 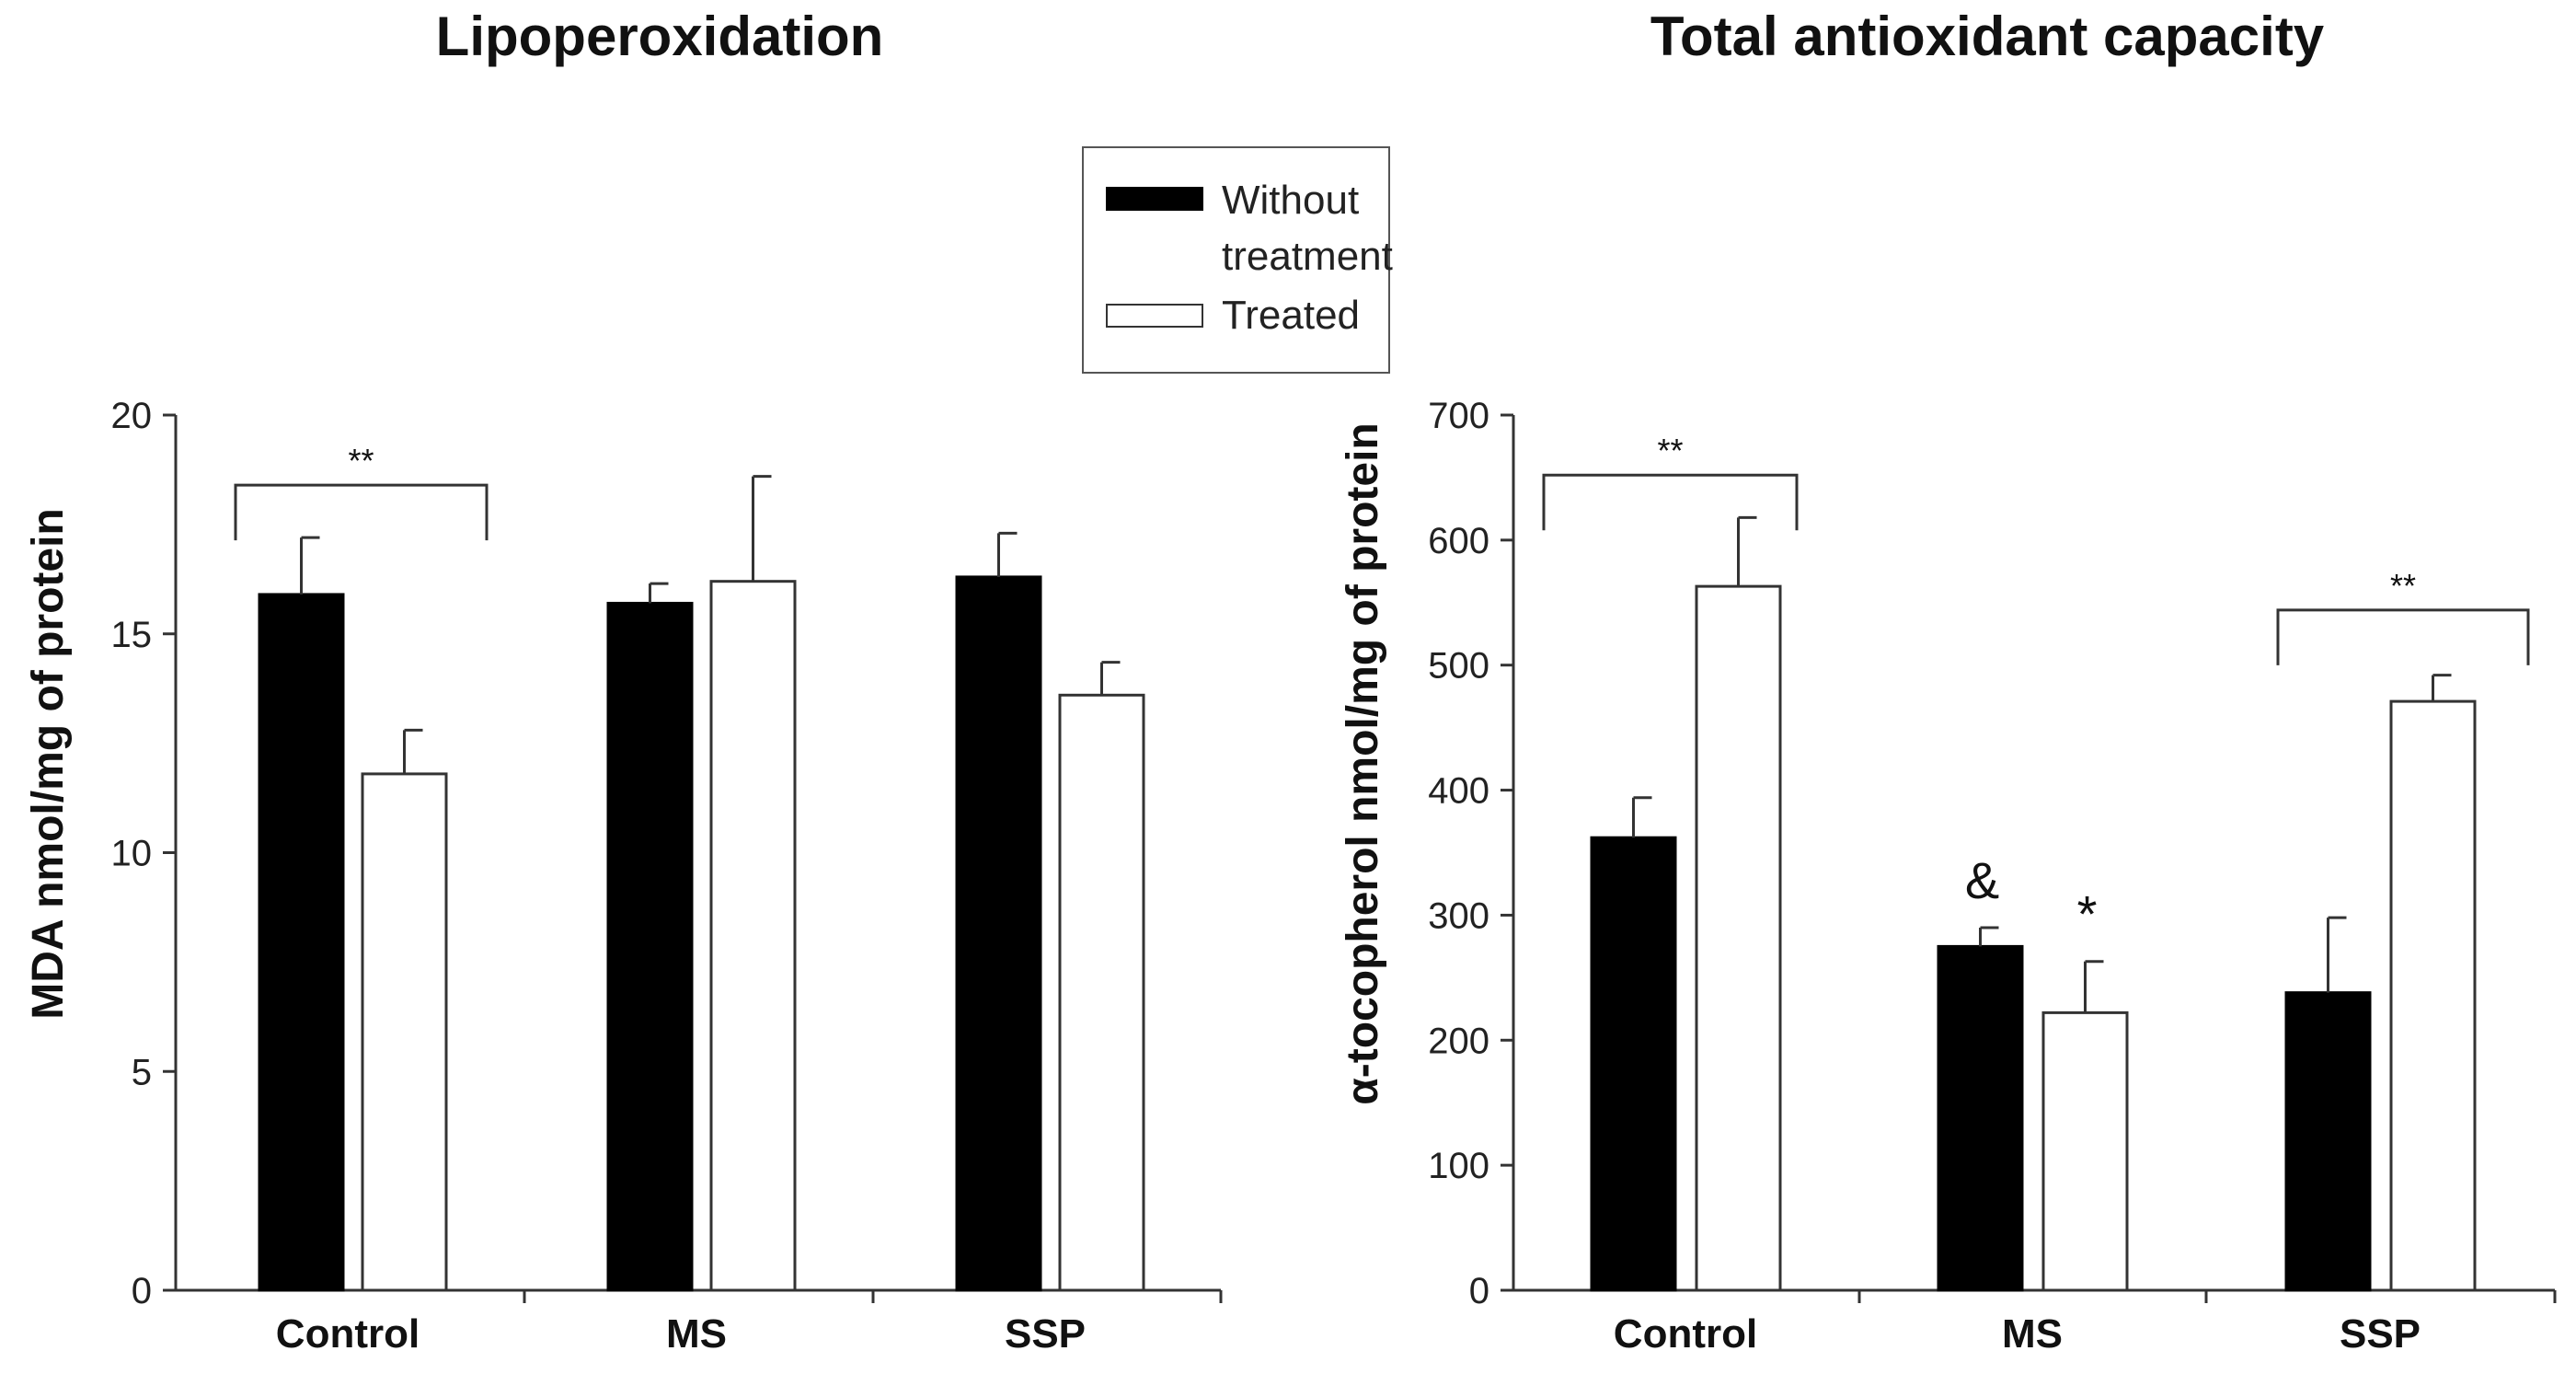 What do you see at coordinates (660, 36) in the screenshot?
I see `chart-title-lipoperoxidation: Lipoperoxidation` at bounding box center [660, 36].